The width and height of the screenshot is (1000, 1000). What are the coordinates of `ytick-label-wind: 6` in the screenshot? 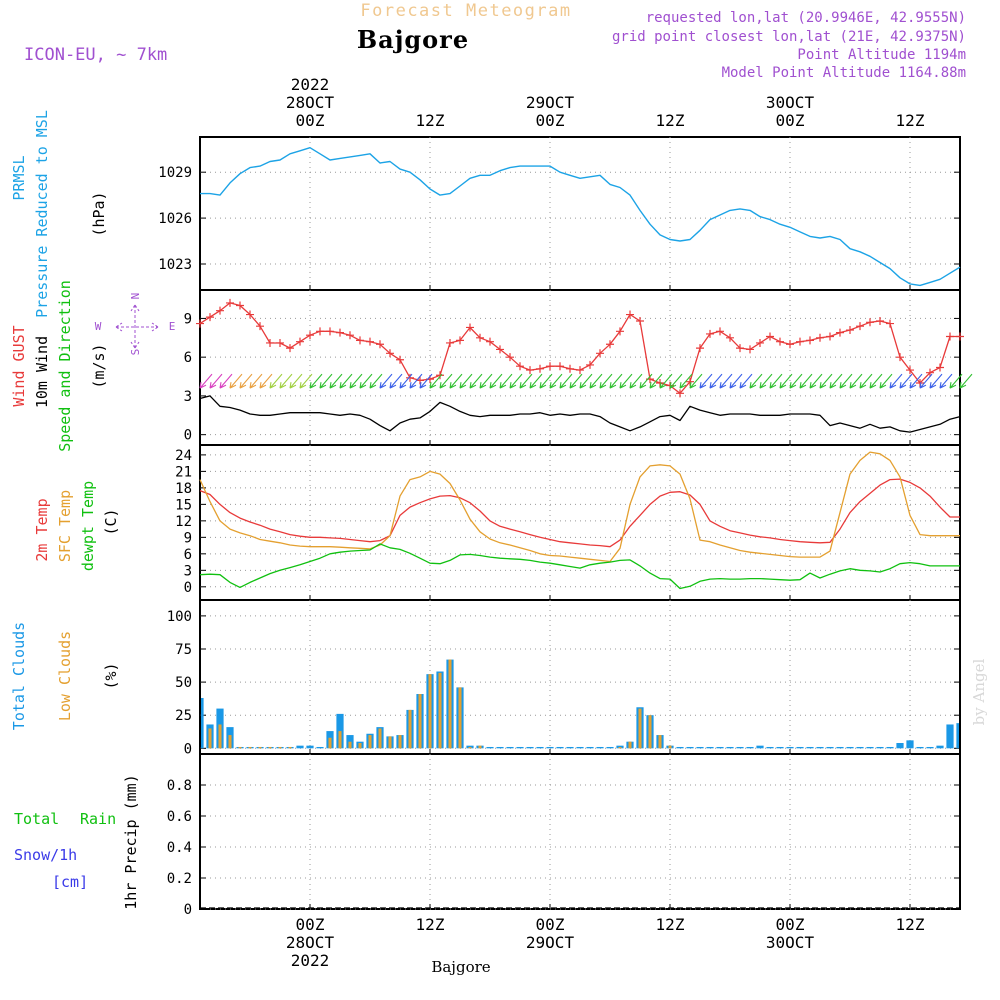 It's located at (188, 358).